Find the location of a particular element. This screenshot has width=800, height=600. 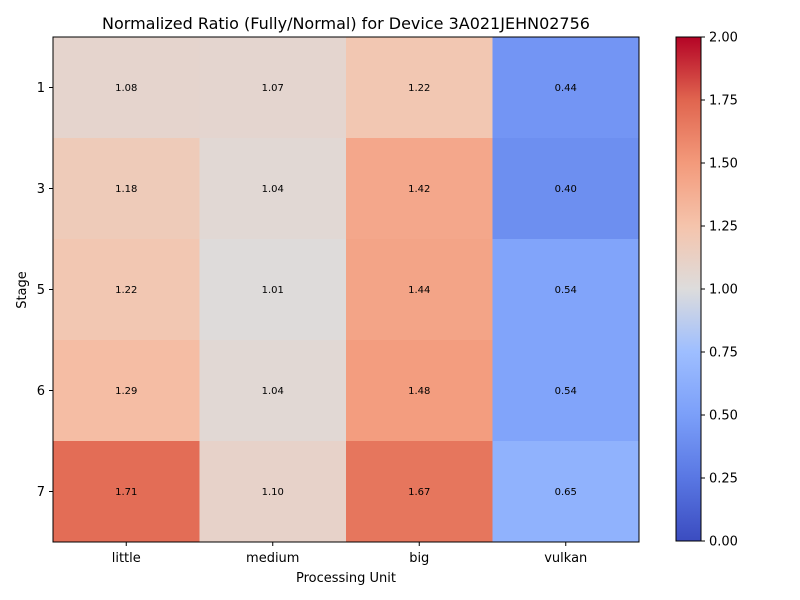

colorbar-tick-label: 1.25 is located at coordinates (723, 227).